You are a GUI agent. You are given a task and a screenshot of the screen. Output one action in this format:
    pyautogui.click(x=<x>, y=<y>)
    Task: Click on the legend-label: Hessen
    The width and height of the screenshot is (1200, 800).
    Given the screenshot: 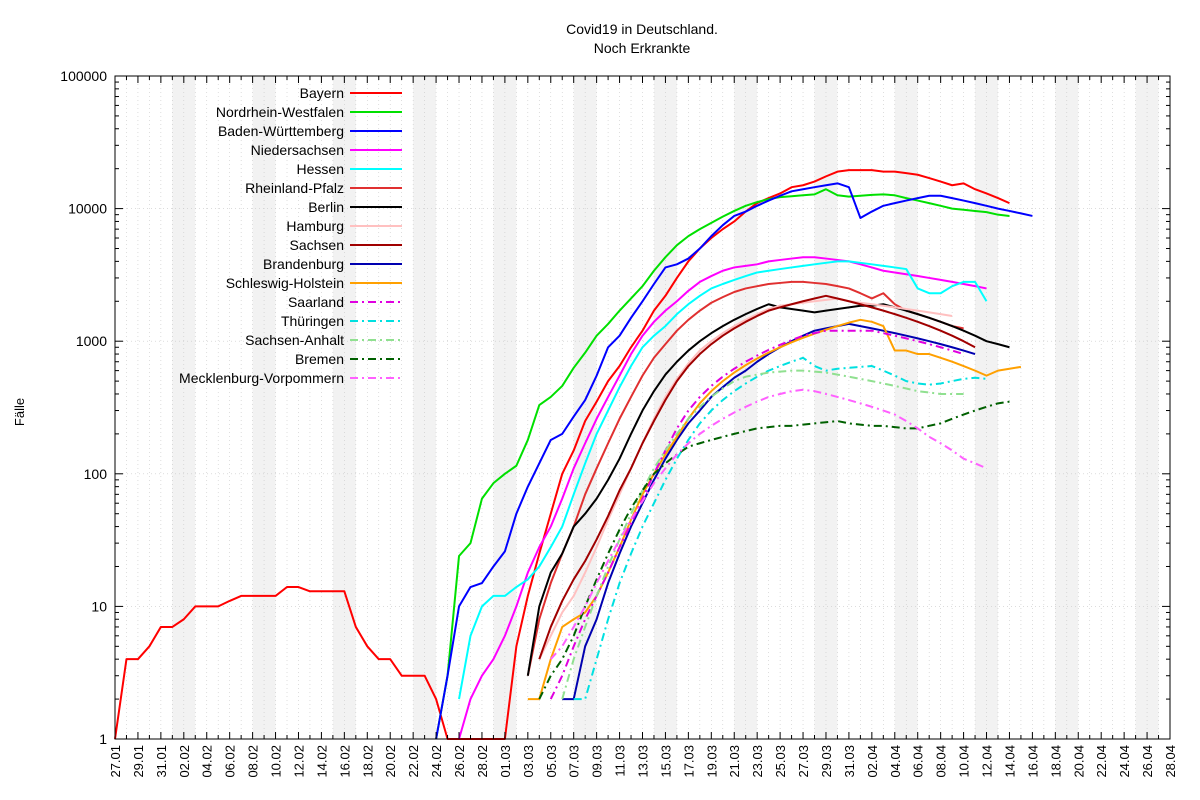 What is the action you would take?
    pyautogui.click(x=320, y=169)
    